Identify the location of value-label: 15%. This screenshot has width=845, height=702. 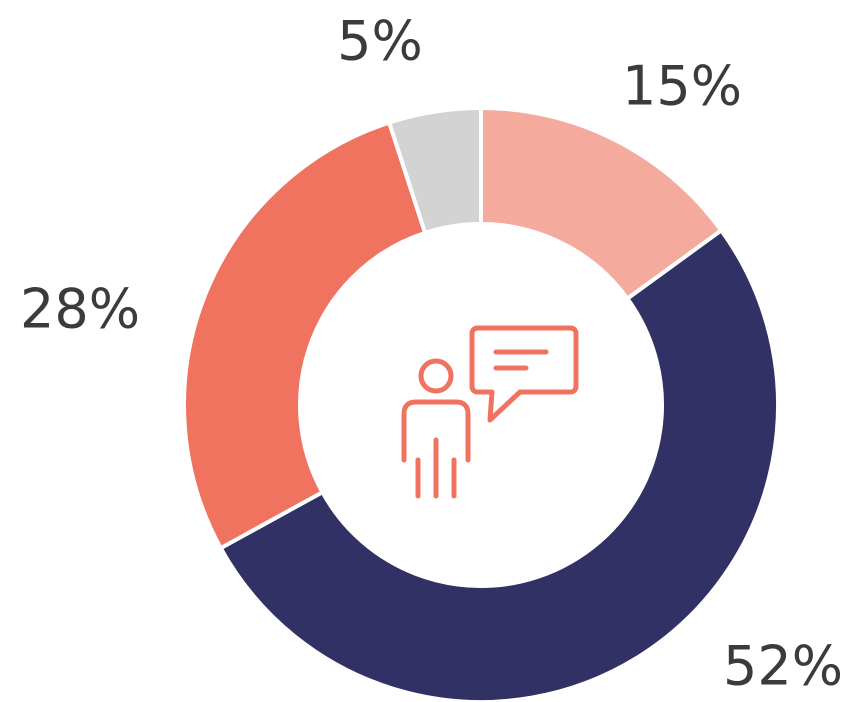
(682, 86).